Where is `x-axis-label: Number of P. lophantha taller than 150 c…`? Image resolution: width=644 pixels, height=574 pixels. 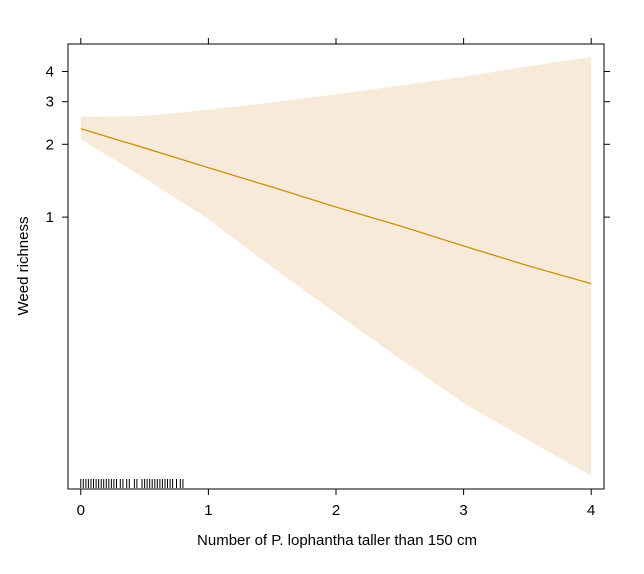 x-axis-label: Number of P. lophantha taller than 150 c… is located at coordinates (337, 540).